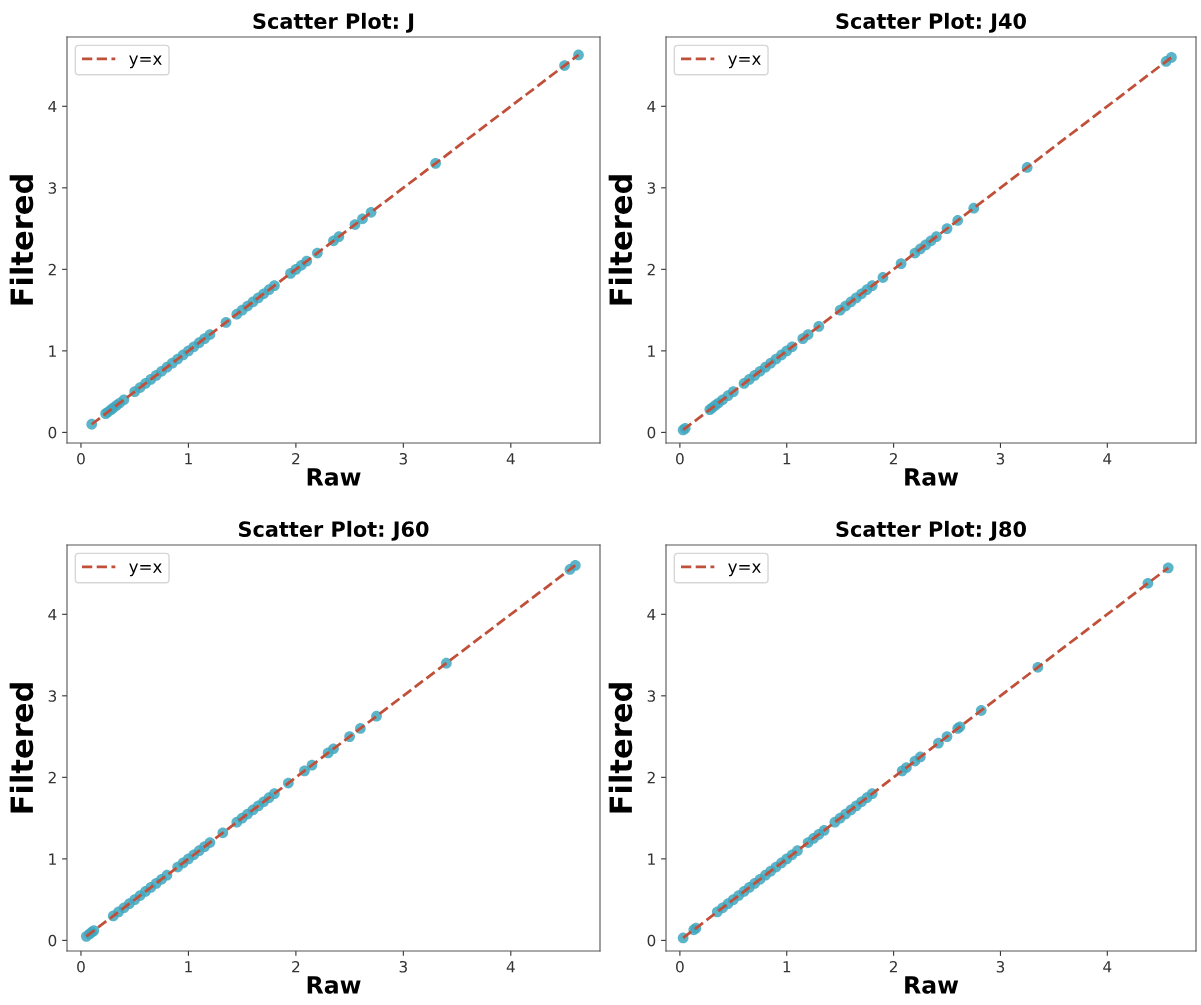 This screenshot has height=1005, width=1201. What do you see at coordinates (931, 530) in the screenshot?
I see `chart-title: Scatter Plot: J80` at bounding box center [931, 530].